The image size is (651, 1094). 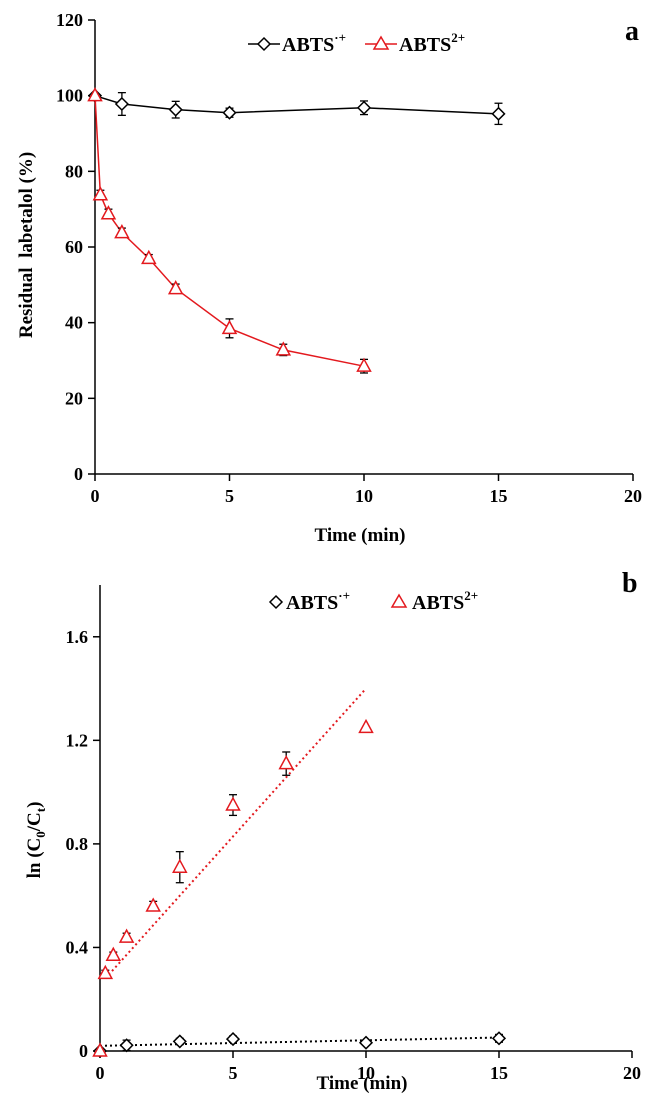 What do you see at coordinates (362, 1083) in the screenshot?
I see `panel-b-x-axis-title: Time (min)` at bounding box center [362, 1083].